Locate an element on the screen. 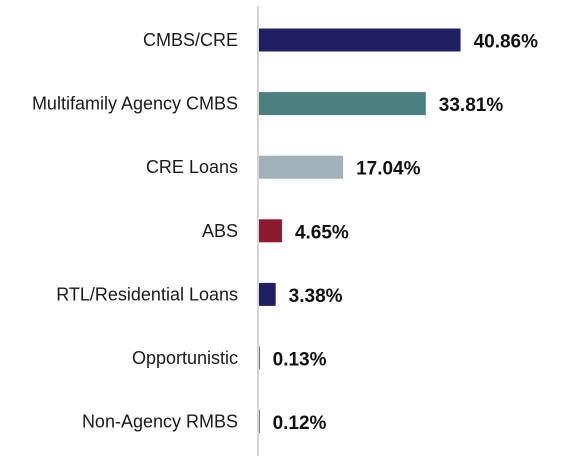 The width and height of the screenshot is (561, 467). category-label: Non-Agency RMBS is located at coordinates (160, 422).